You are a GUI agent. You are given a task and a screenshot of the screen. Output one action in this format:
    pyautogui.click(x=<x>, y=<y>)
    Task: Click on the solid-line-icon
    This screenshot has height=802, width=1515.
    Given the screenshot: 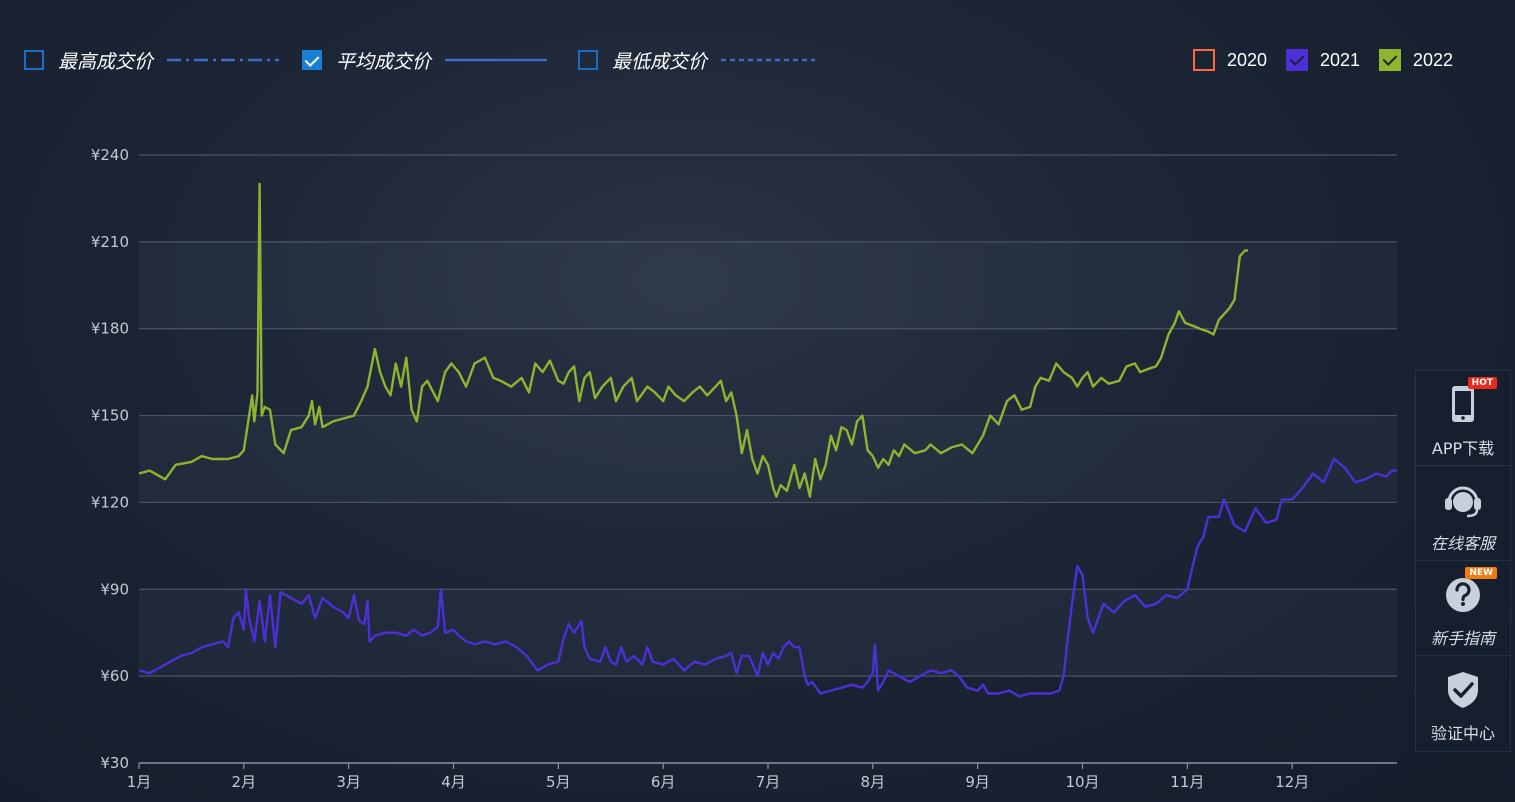 What is the action you would take?
    pyautogui.click(x=496, y=60)
    